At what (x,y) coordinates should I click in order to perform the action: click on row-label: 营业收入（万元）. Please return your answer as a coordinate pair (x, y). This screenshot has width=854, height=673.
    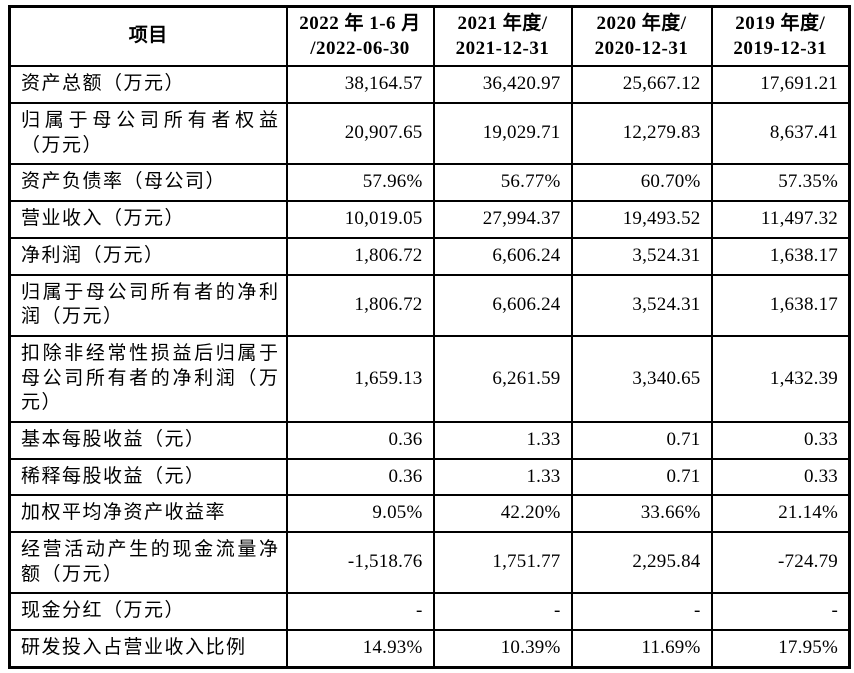
    Looking at the image, I should click on (148, 219).